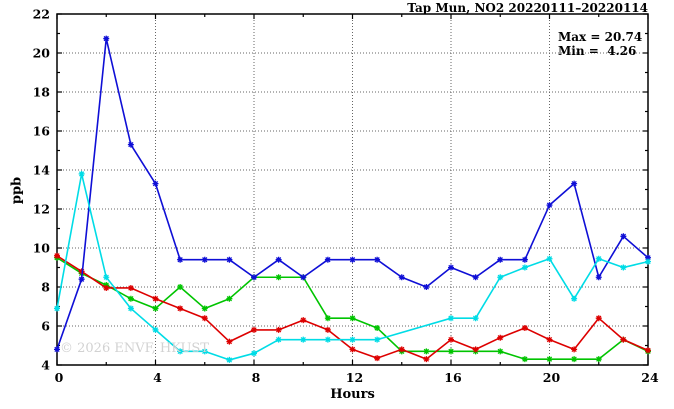 The height and width of the screenshot is (409, 674). What do you see at coordinates (59, 377) in the screenshot?
I see `x-tick-label: 0` at bounding box center [59, 377].